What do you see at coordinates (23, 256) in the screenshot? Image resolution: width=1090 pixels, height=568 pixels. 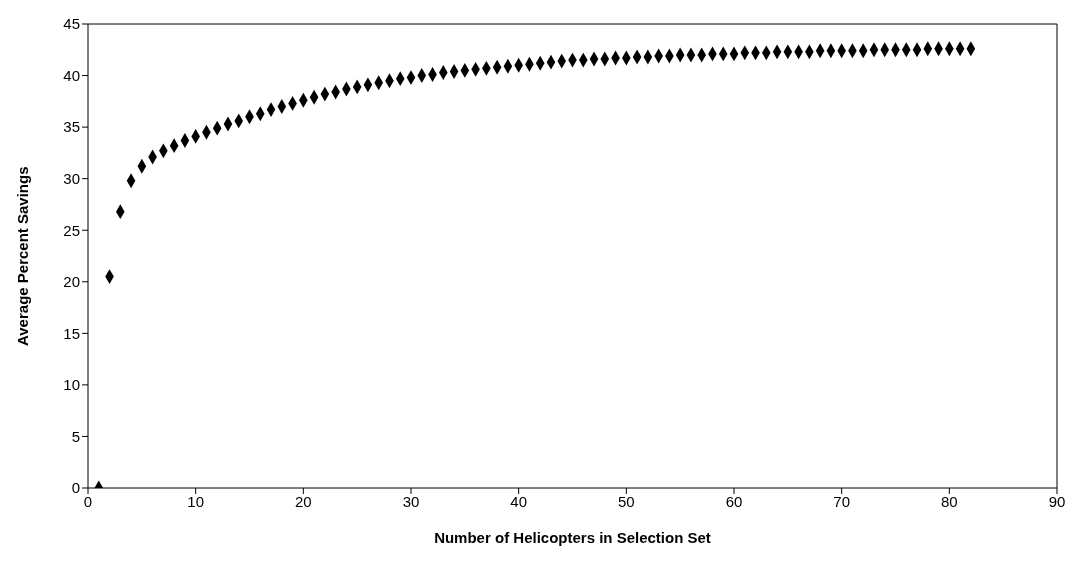 I see `y-axis-title: Average Percent Savings` at bounding box center [23, 256].